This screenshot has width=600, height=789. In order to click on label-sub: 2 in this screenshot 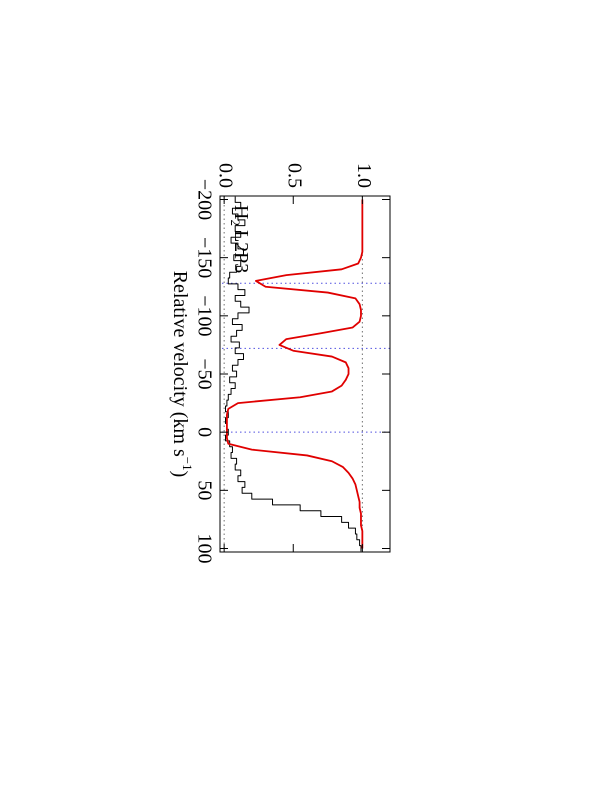, I will do `click(235, 222)`.